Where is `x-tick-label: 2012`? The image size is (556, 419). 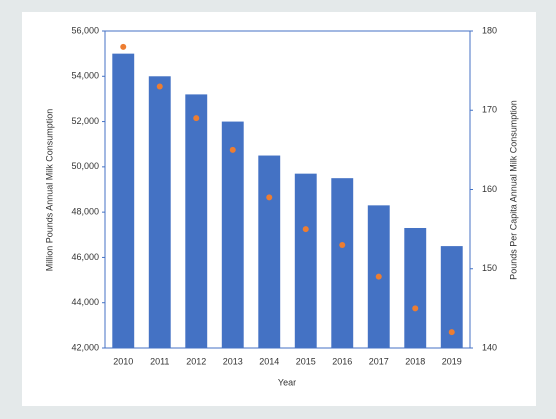
x-tick-label: 2012 is located at coordinates (196, 361).